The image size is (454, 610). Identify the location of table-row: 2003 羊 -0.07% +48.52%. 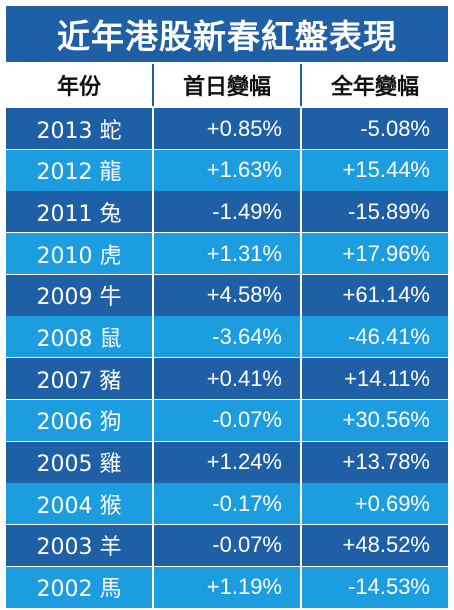
(227, 545).